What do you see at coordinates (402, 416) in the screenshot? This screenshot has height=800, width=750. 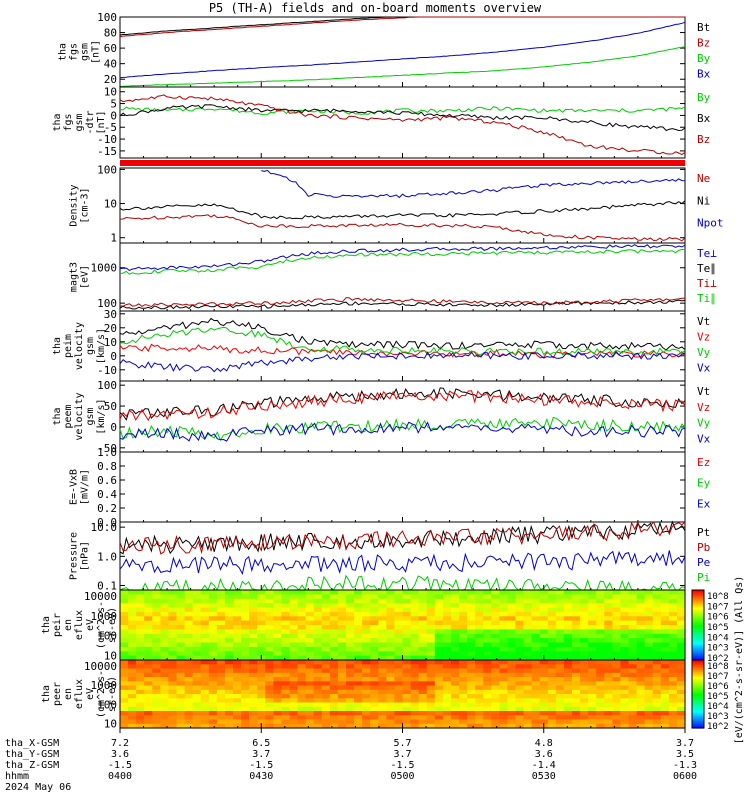 I see `panel-frame-peem_velocity` at bounding box center [402, 416].